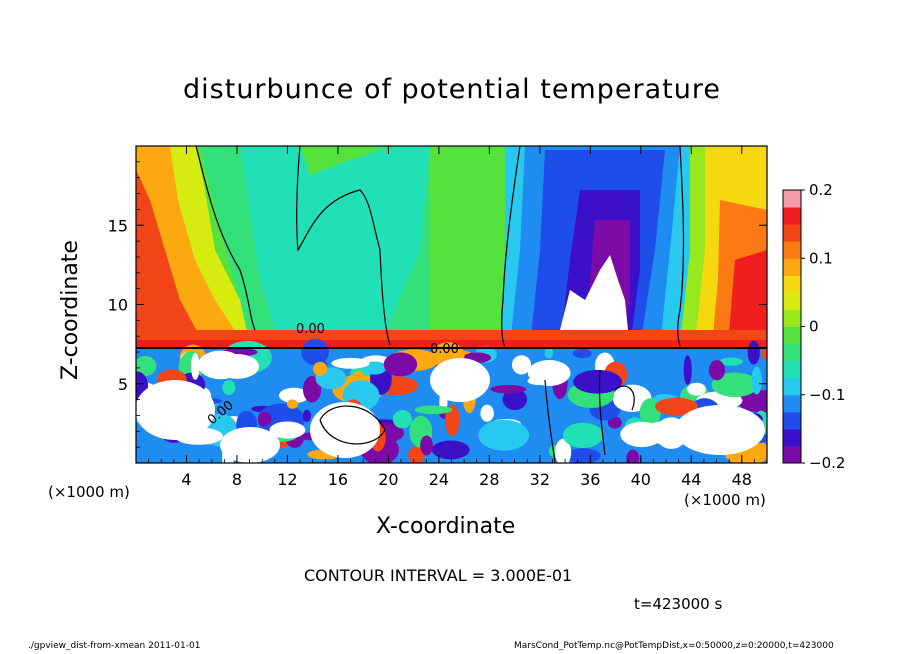 This screenshot has width=904, height=654. I want to click on colorbar-tick-label-1: 0.1, so click(821, 258).